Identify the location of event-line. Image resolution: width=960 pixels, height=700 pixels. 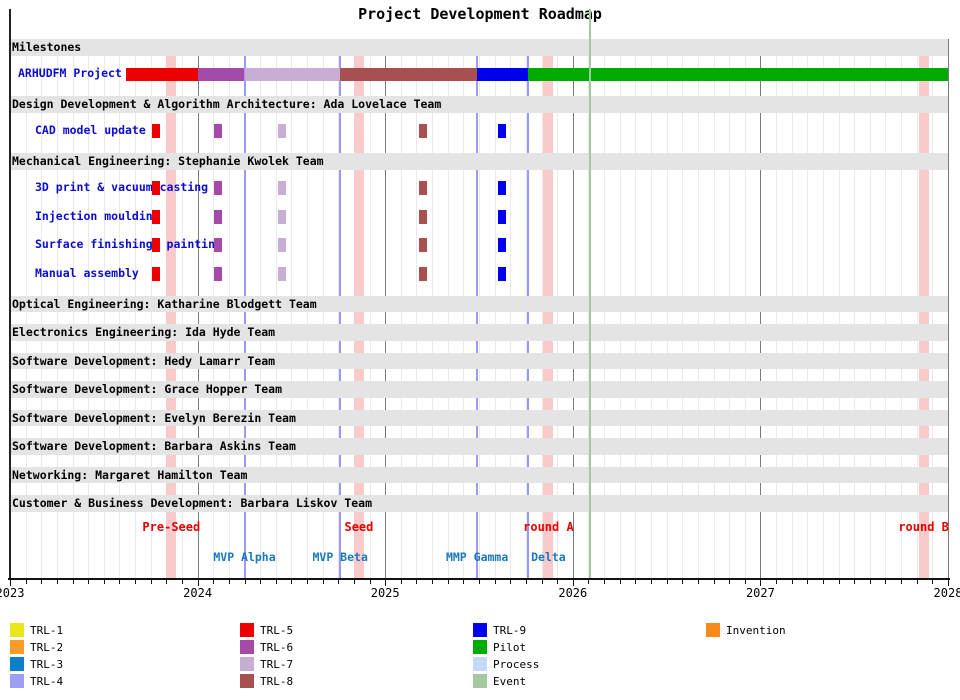
(589, 293).